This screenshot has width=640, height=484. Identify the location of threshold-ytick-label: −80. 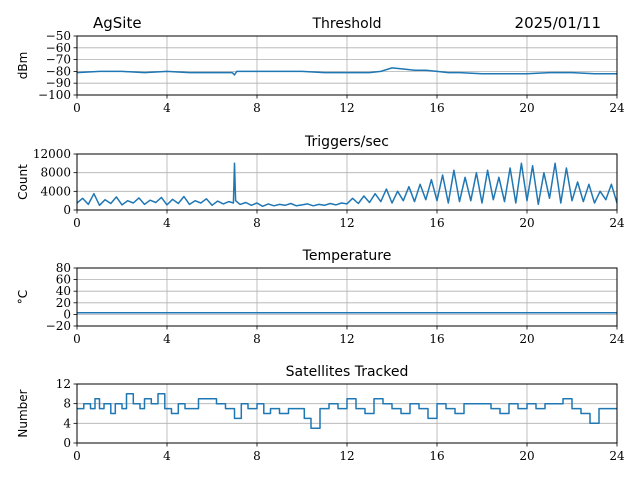
(58, 71).